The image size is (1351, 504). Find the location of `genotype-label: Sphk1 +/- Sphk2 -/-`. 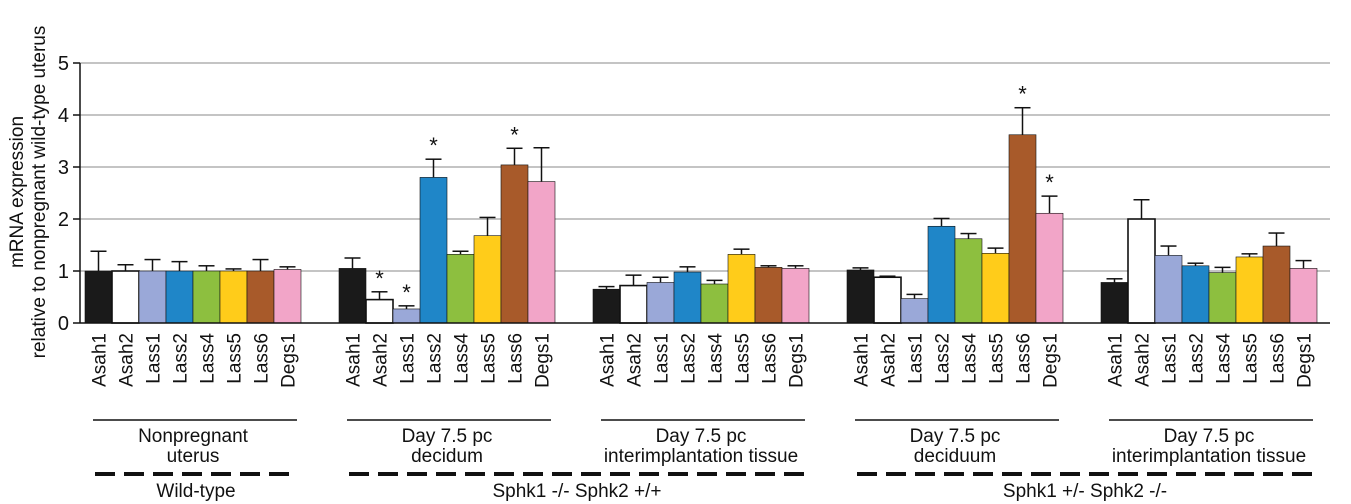

genotype-label: Sphk1 +/- Sphk2 -/- is located at coordinates (1085, 491).